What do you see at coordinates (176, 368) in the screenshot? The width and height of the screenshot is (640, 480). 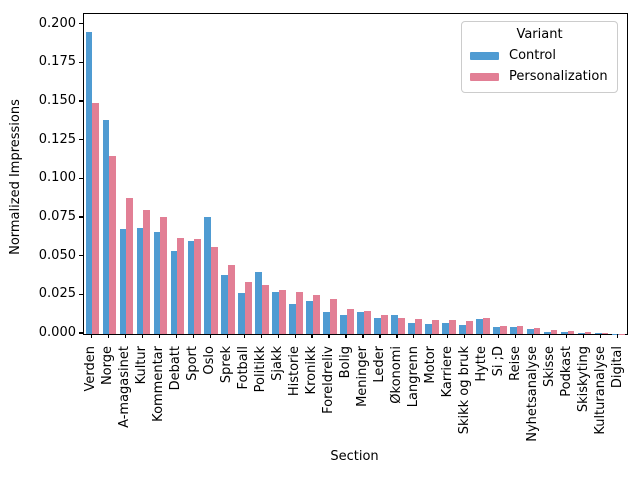 I see `x-tick-label-text: Debatt` at bounding box center [176, 368].